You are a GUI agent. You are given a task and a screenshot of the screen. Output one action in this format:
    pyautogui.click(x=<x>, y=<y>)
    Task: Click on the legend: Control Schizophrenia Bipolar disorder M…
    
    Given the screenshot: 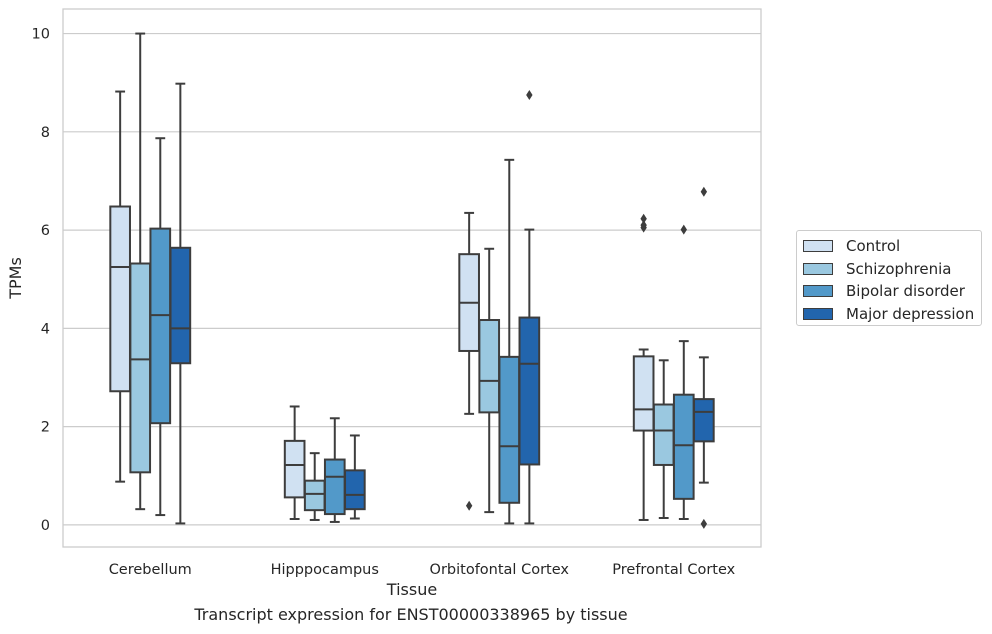 What is the action you would take?
    pyautogui.click(x=889, y=278)
    